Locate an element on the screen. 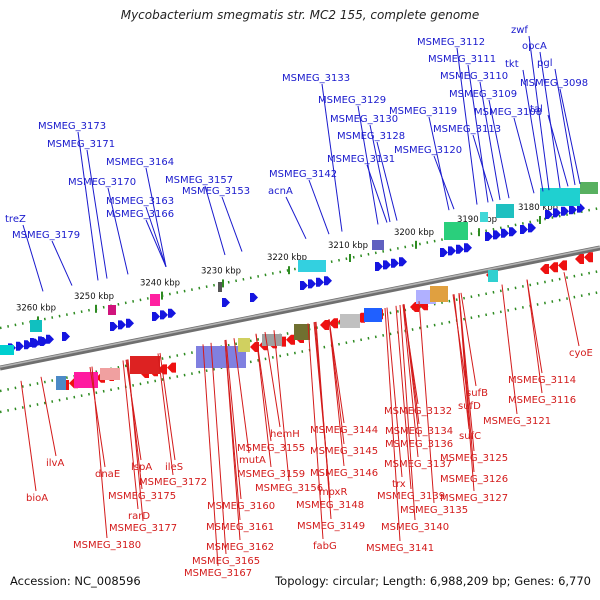 The width and height of the screenshot is (600, 600). gene-label-msmeg-3157: MSMEG_3157 is located at coordinates (199, 180).